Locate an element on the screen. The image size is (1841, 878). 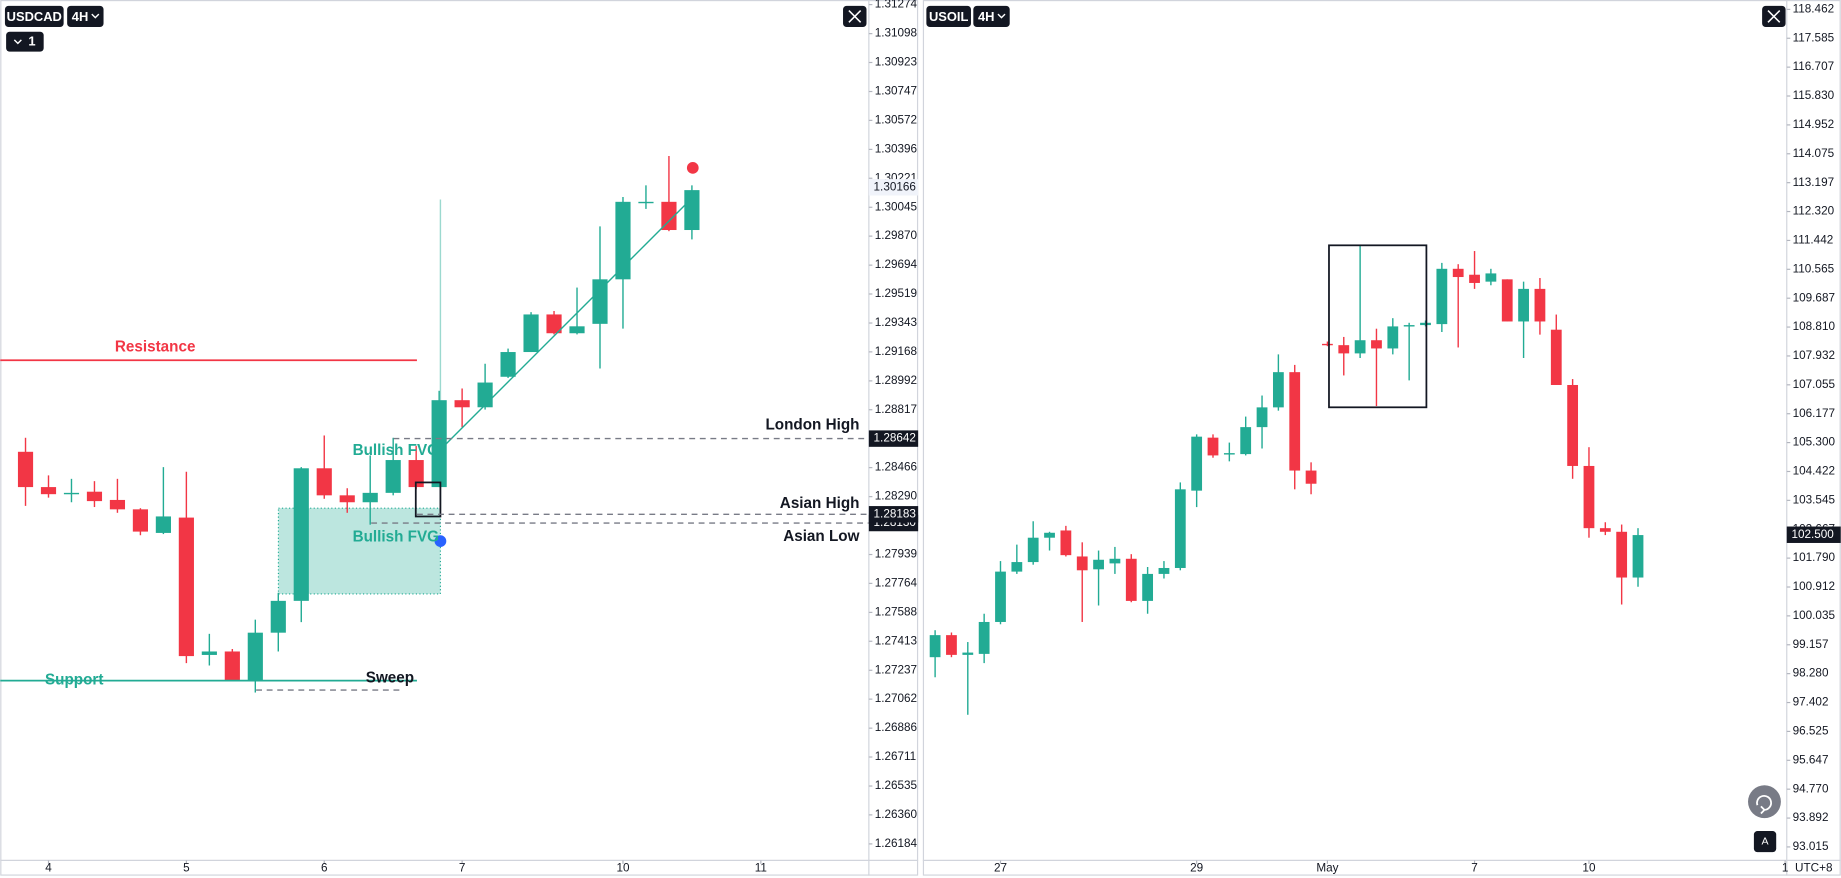
timezone: UTC+8 is located at coordinates (1814, 868).